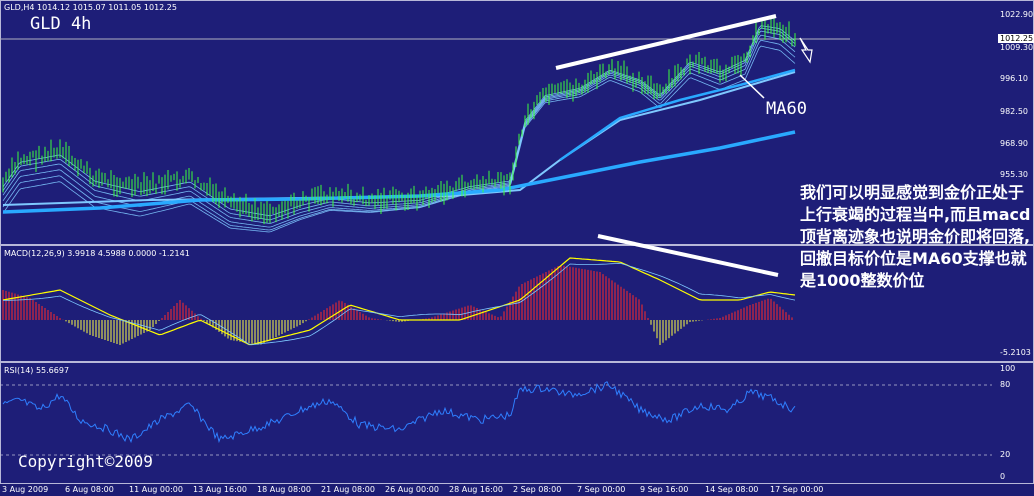 The width and height of the screenshot is (1034, 496). What do you see at coordinates (601, 489) in the screenshot?
I see `time-tick: 7 Sep 00:00` at bounding box center [601, 489].